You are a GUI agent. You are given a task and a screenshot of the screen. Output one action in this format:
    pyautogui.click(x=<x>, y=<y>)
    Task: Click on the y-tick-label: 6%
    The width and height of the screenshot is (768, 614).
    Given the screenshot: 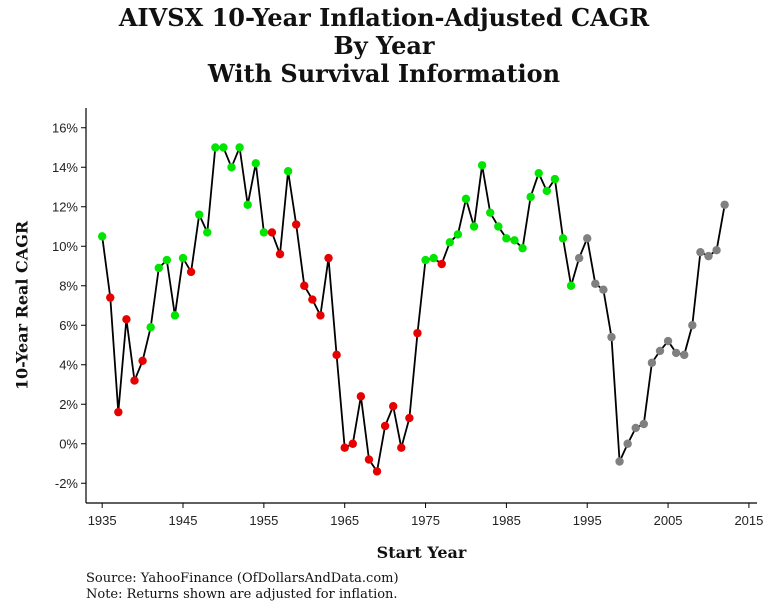 What is the action you would take?
    pyautogui.click(x=68, y=325)
    